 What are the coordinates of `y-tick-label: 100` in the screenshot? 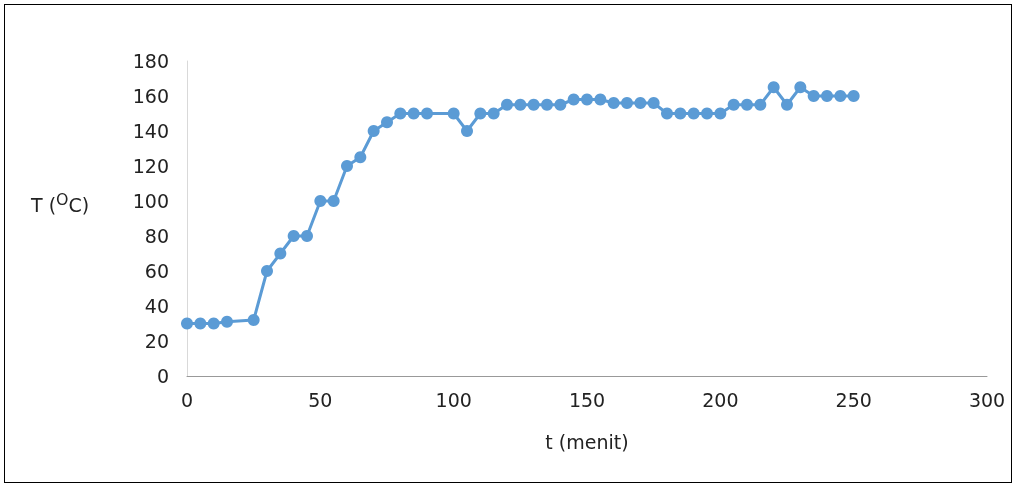 It's located at (150, 201).